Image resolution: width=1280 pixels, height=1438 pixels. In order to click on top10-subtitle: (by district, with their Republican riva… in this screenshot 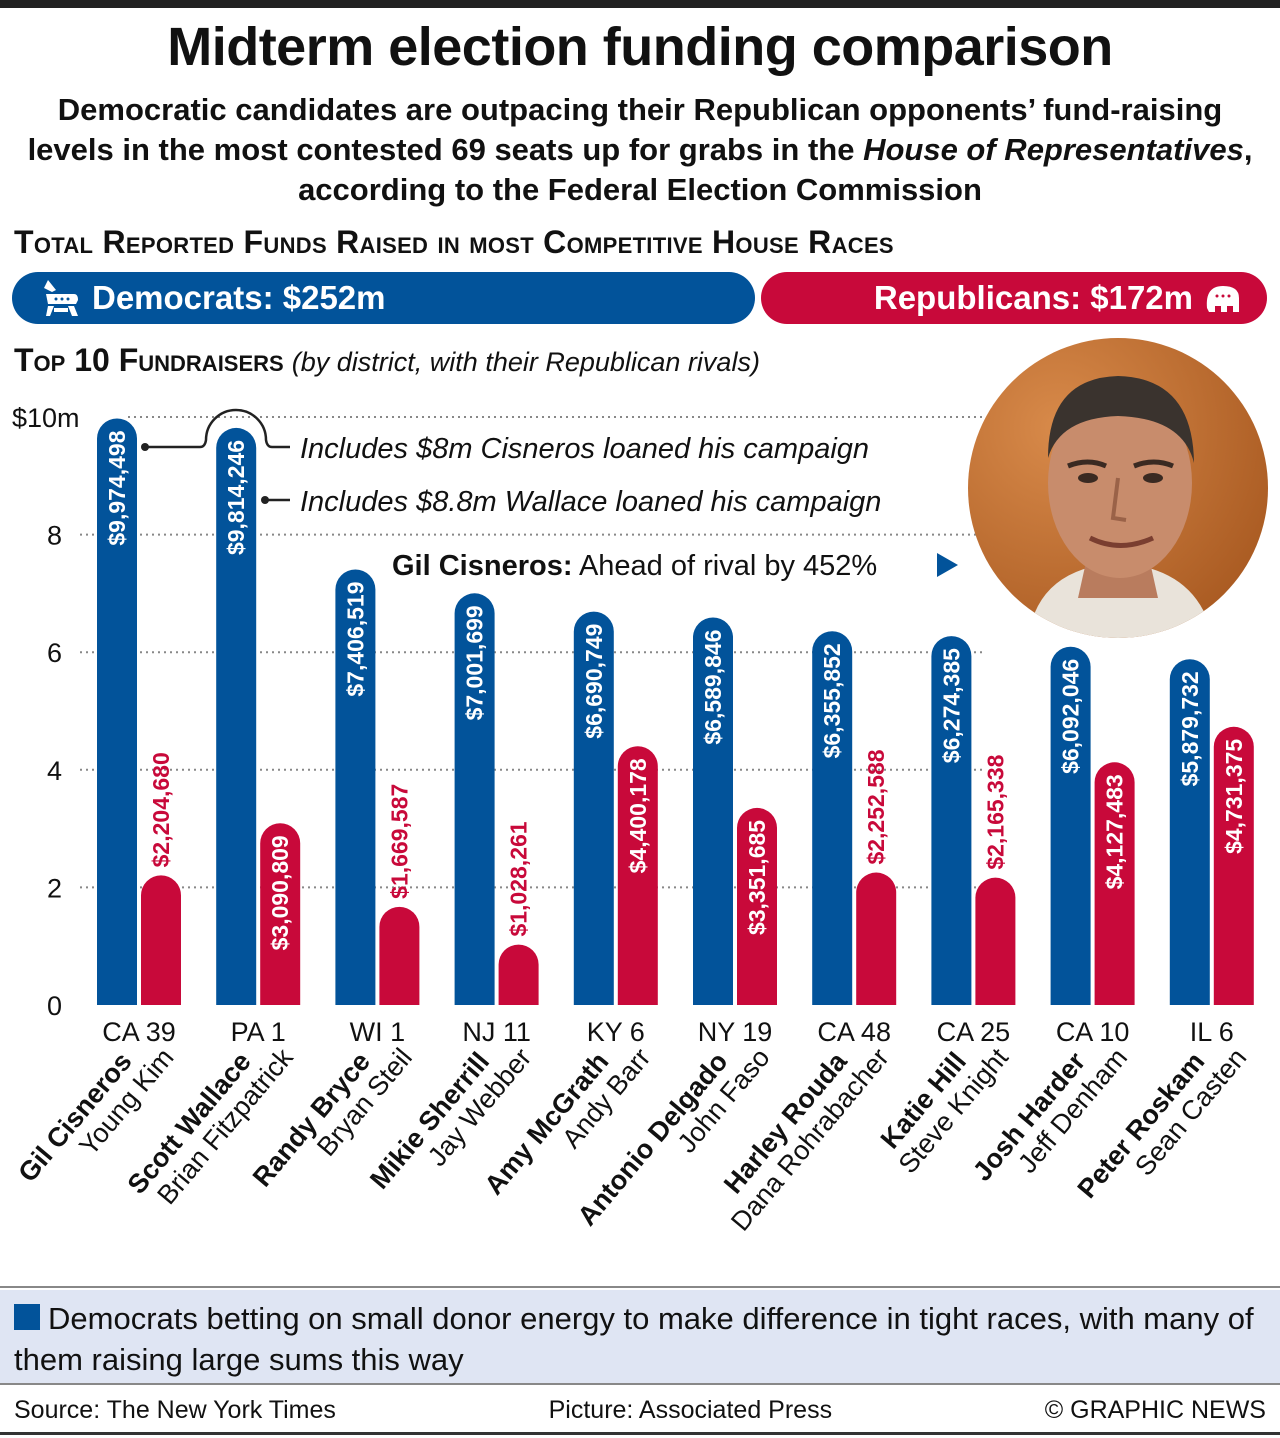, I will do `click(525, 362)`.